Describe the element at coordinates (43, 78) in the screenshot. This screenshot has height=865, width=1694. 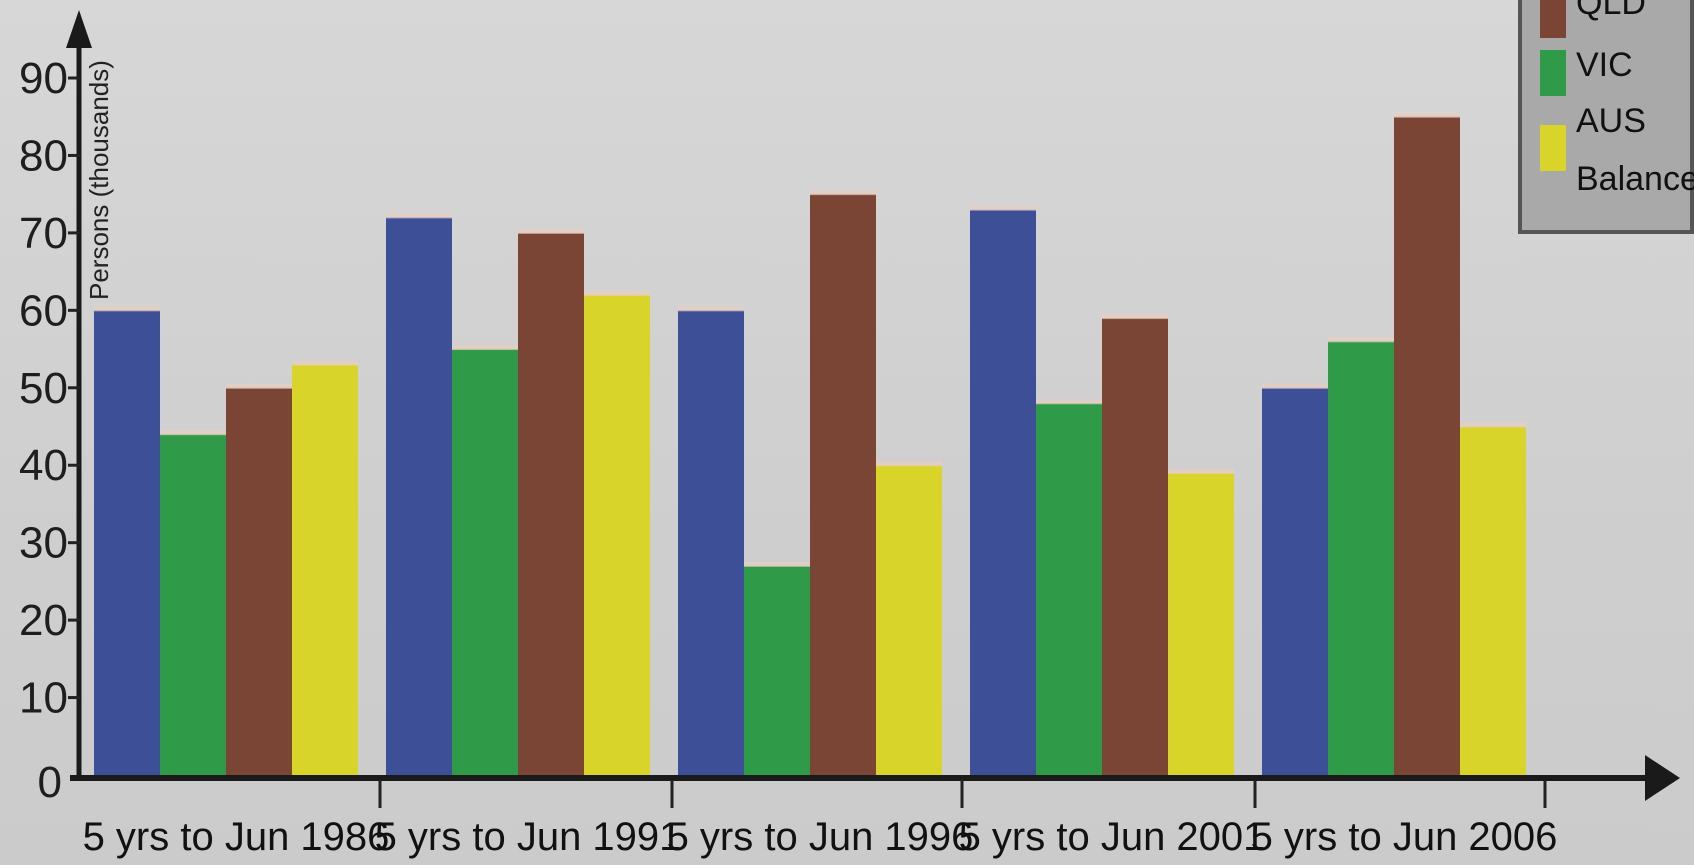
I see `y-tick-label: 90` at that location.